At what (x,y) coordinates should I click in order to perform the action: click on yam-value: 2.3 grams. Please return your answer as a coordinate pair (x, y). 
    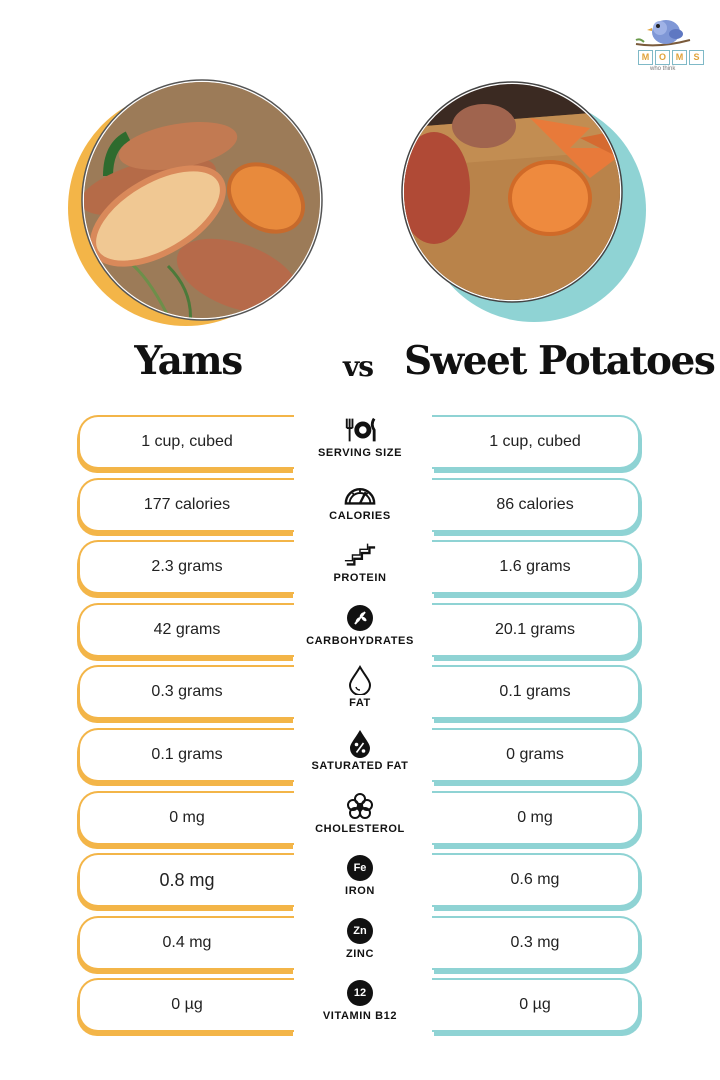
    Looking at the image, I should click on (186, 567).